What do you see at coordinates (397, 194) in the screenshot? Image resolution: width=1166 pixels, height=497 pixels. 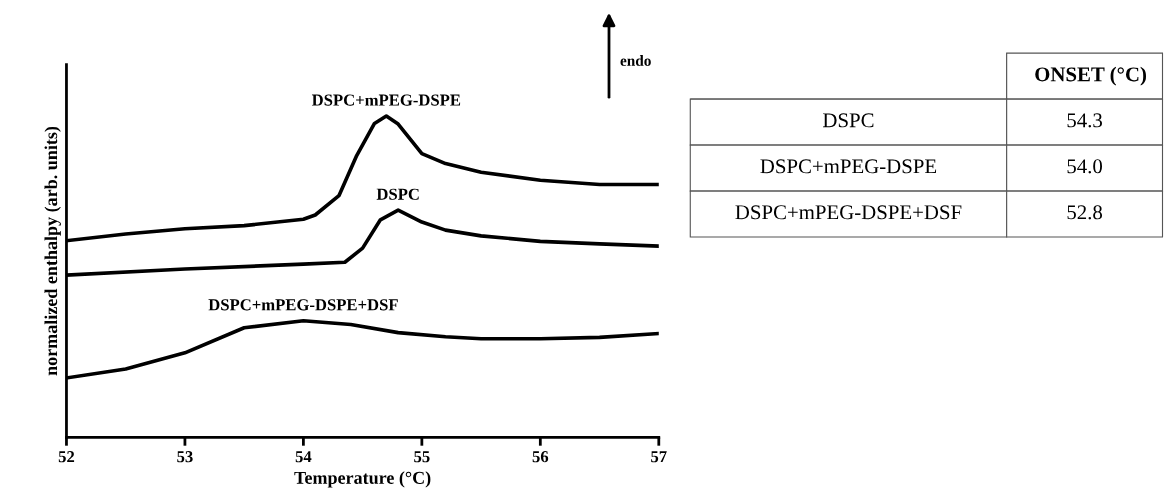 I see `series-label: DSPC` at bounding box center [397, 194].